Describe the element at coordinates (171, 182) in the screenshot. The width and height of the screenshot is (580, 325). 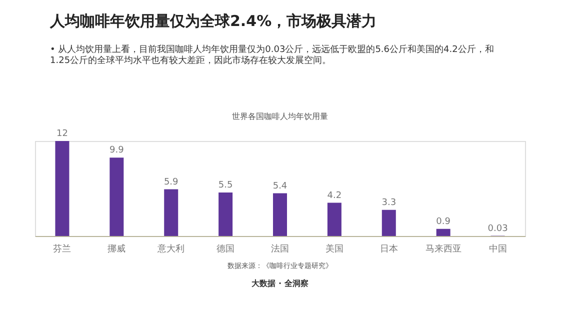
I see `data-label: 5.9` at that location.